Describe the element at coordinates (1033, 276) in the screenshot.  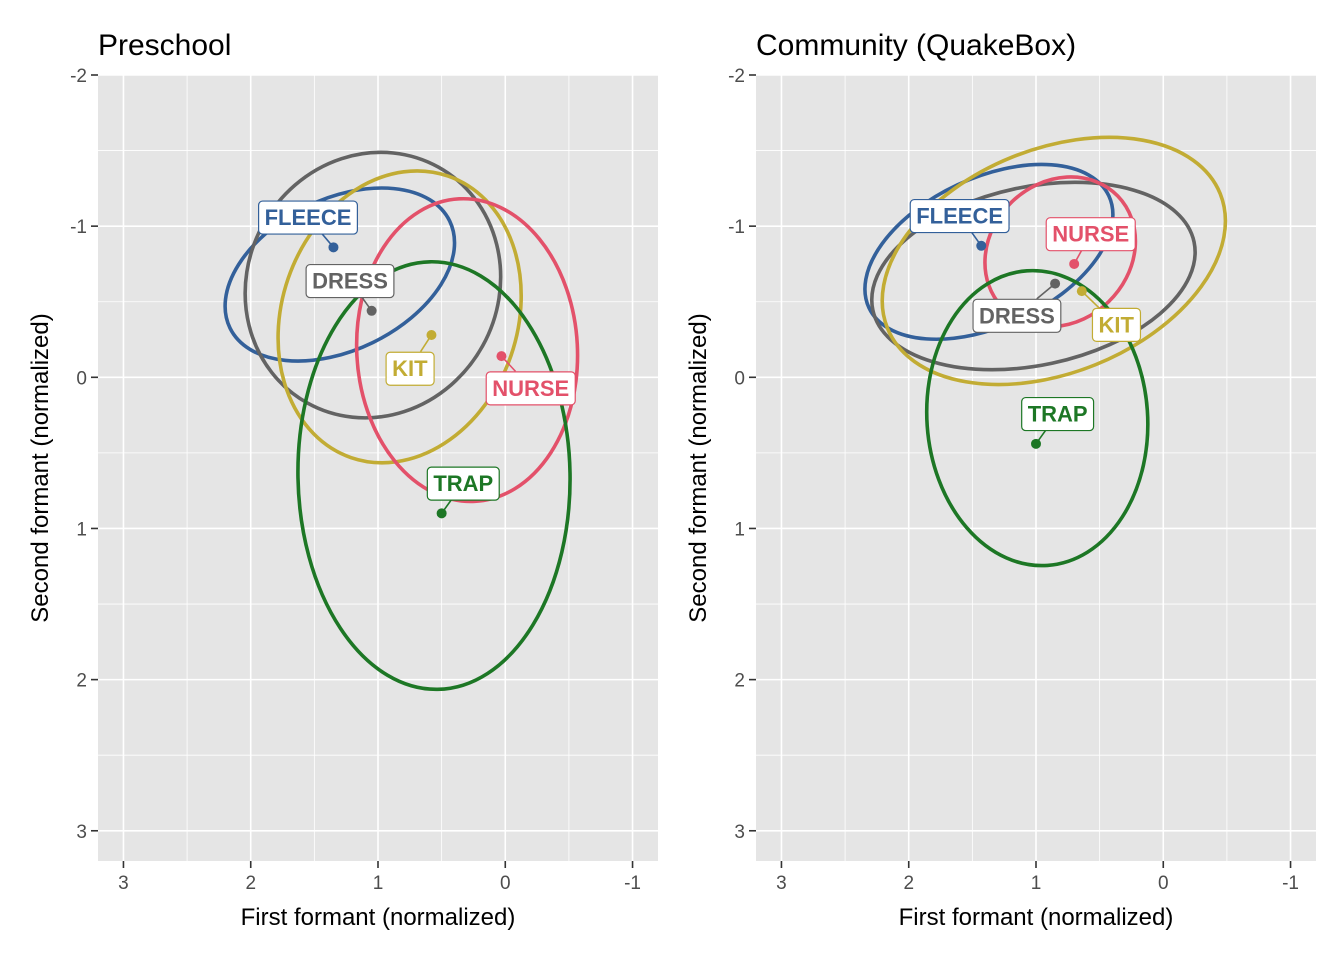
I see `ellipse-dress` at that location.